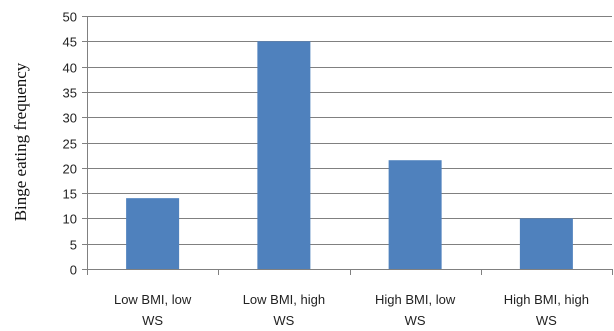 The image size is (614, 331). What do you see at coordinates (70, 169) in the screenshot?
I see `y-tick-label: 20` at bounding box center [70, 169].